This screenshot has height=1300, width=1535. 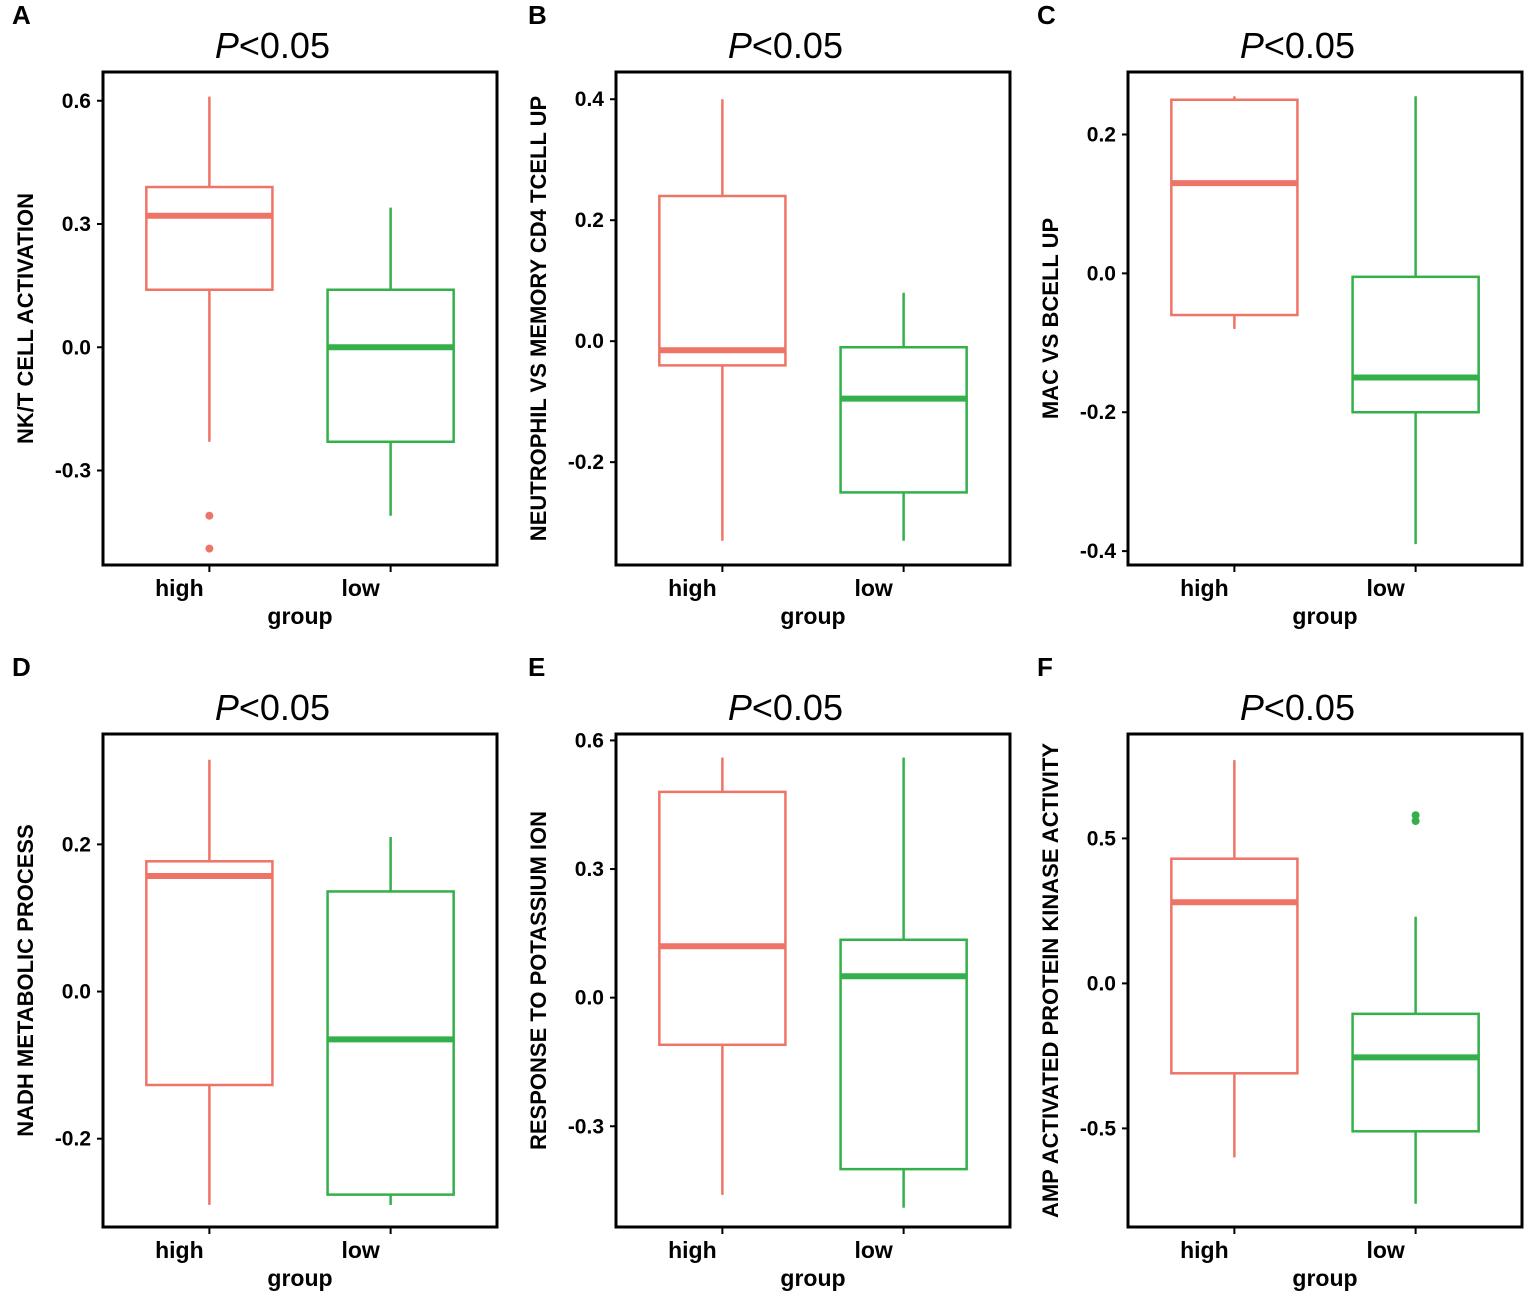 I want to click on y-tick-label: 0.6, so click(x=76, y=101).